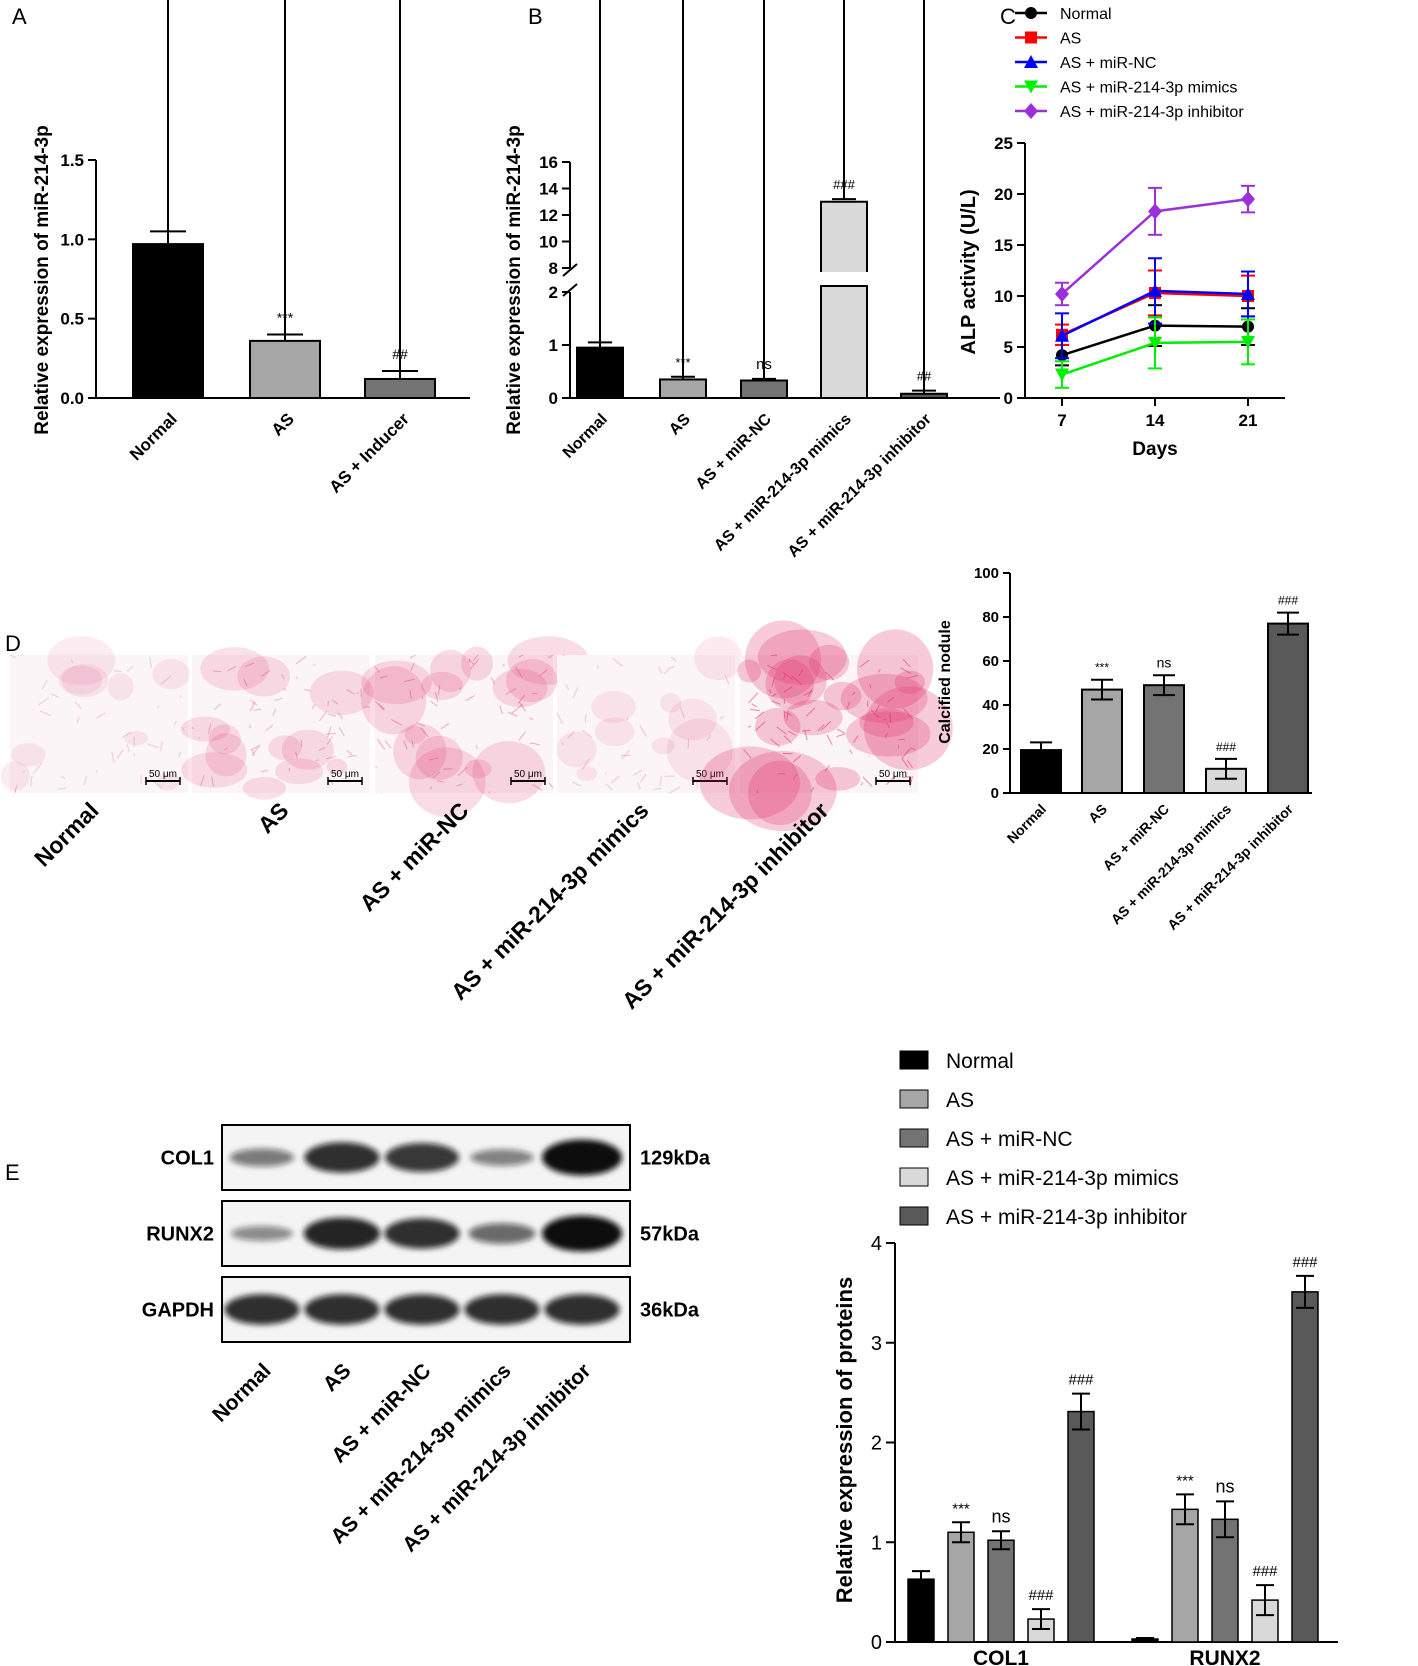 Image resolution: width=1418 pixels, height=1666 pixels. I want to click on blot-protein-label-col1: COL1, so click(187, 1159).